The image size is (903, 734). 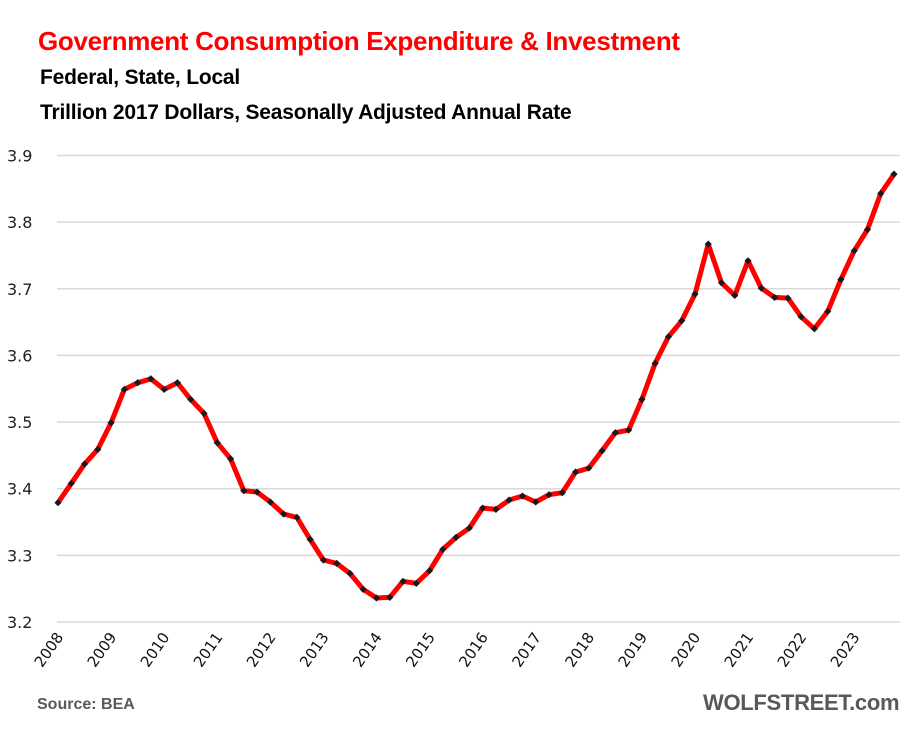 I want to click on x-tick-label: 2012, so click(x=261, y=650).